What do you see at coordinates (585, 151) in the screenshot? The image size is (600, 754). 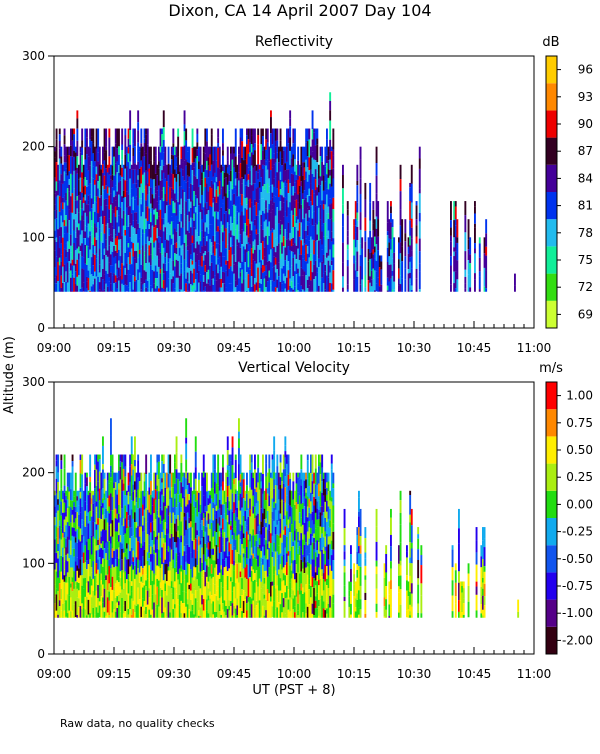 I see `colorbar-tick-label: 87` at bounding box center [585, 151].